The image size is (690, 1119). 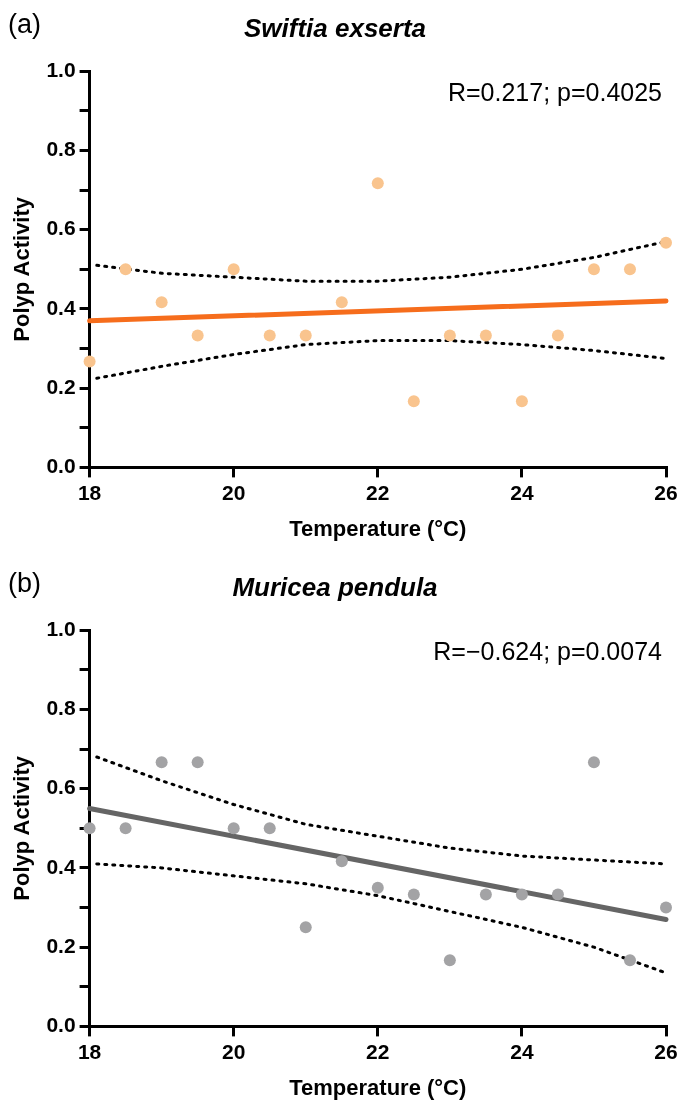 I want to click on text: (a), so click(x=24, y=23).